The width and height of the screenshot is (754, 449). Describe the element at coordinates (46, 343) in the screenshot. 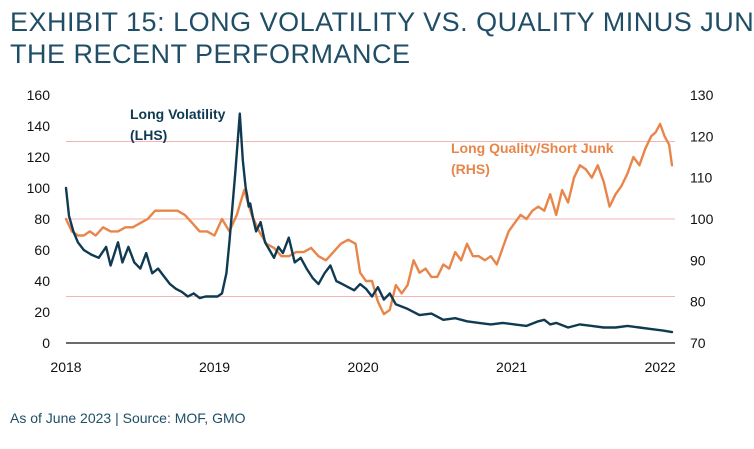

I see `left-y-tick-label: 0` at that location.